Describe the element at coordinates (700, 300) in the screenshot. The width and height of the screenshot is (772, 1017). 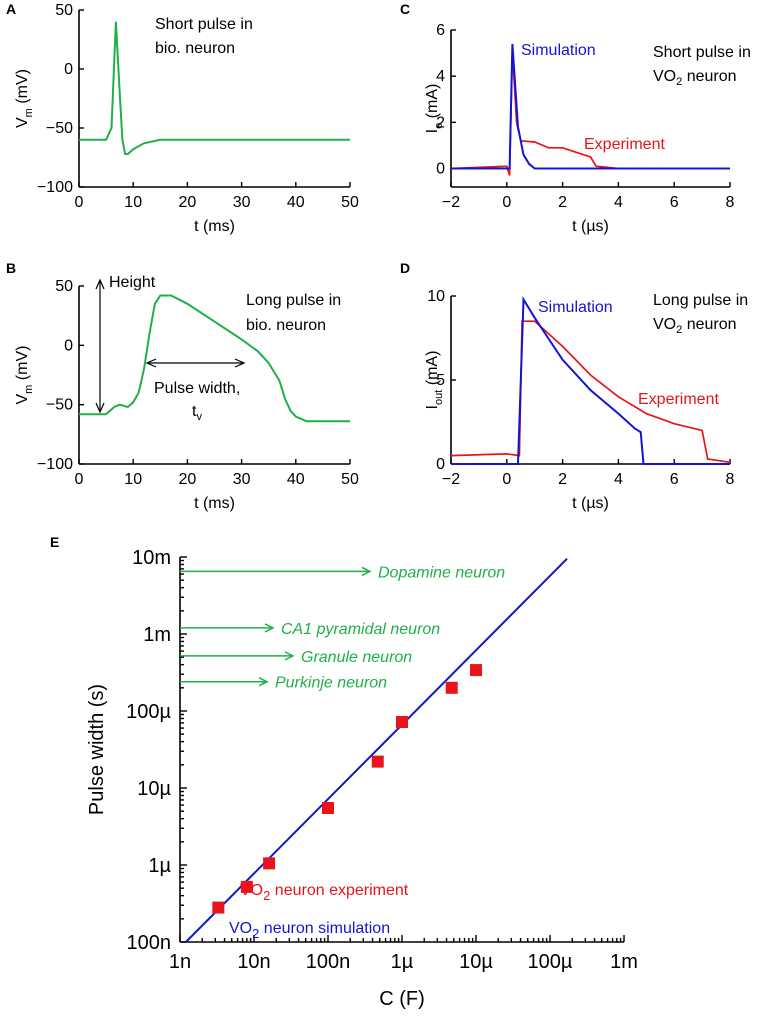
I see `annotation-d-line1: Long pulse in` at that location.